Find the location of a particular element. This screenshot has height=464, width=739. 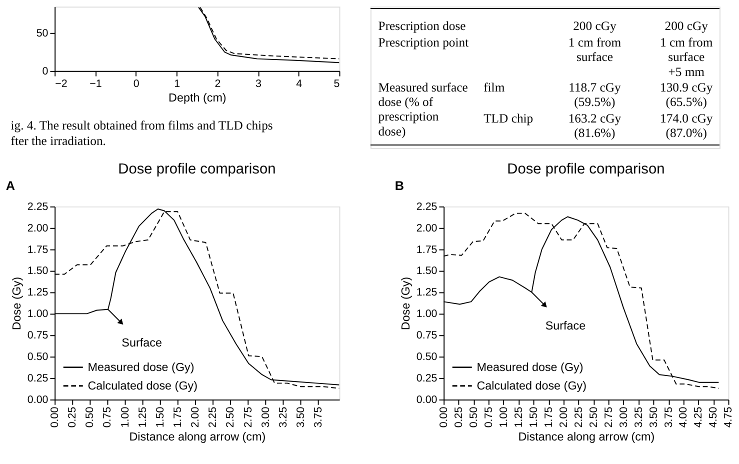

x-tick-label: 1 is located at coordinates (177, 84).